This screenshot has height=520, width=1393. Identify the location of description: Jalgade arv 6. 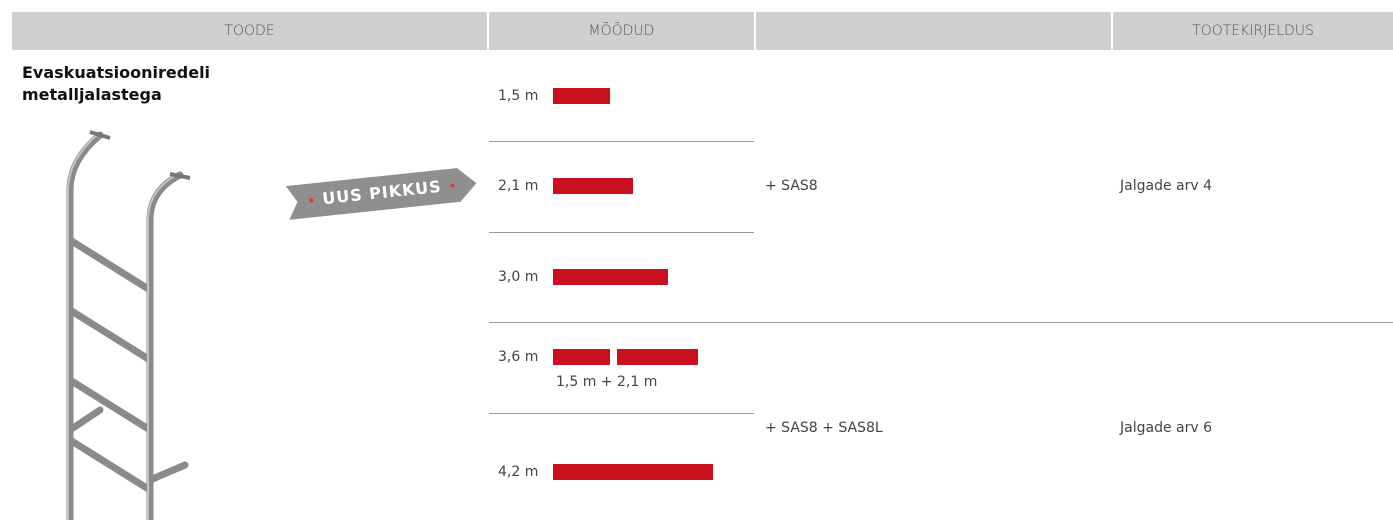
(1166, 428).